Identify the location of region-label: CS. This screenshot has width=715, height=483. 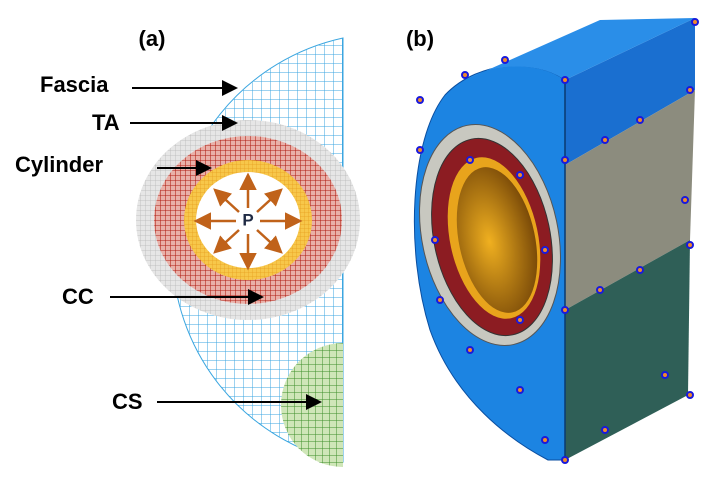
(127, 401).